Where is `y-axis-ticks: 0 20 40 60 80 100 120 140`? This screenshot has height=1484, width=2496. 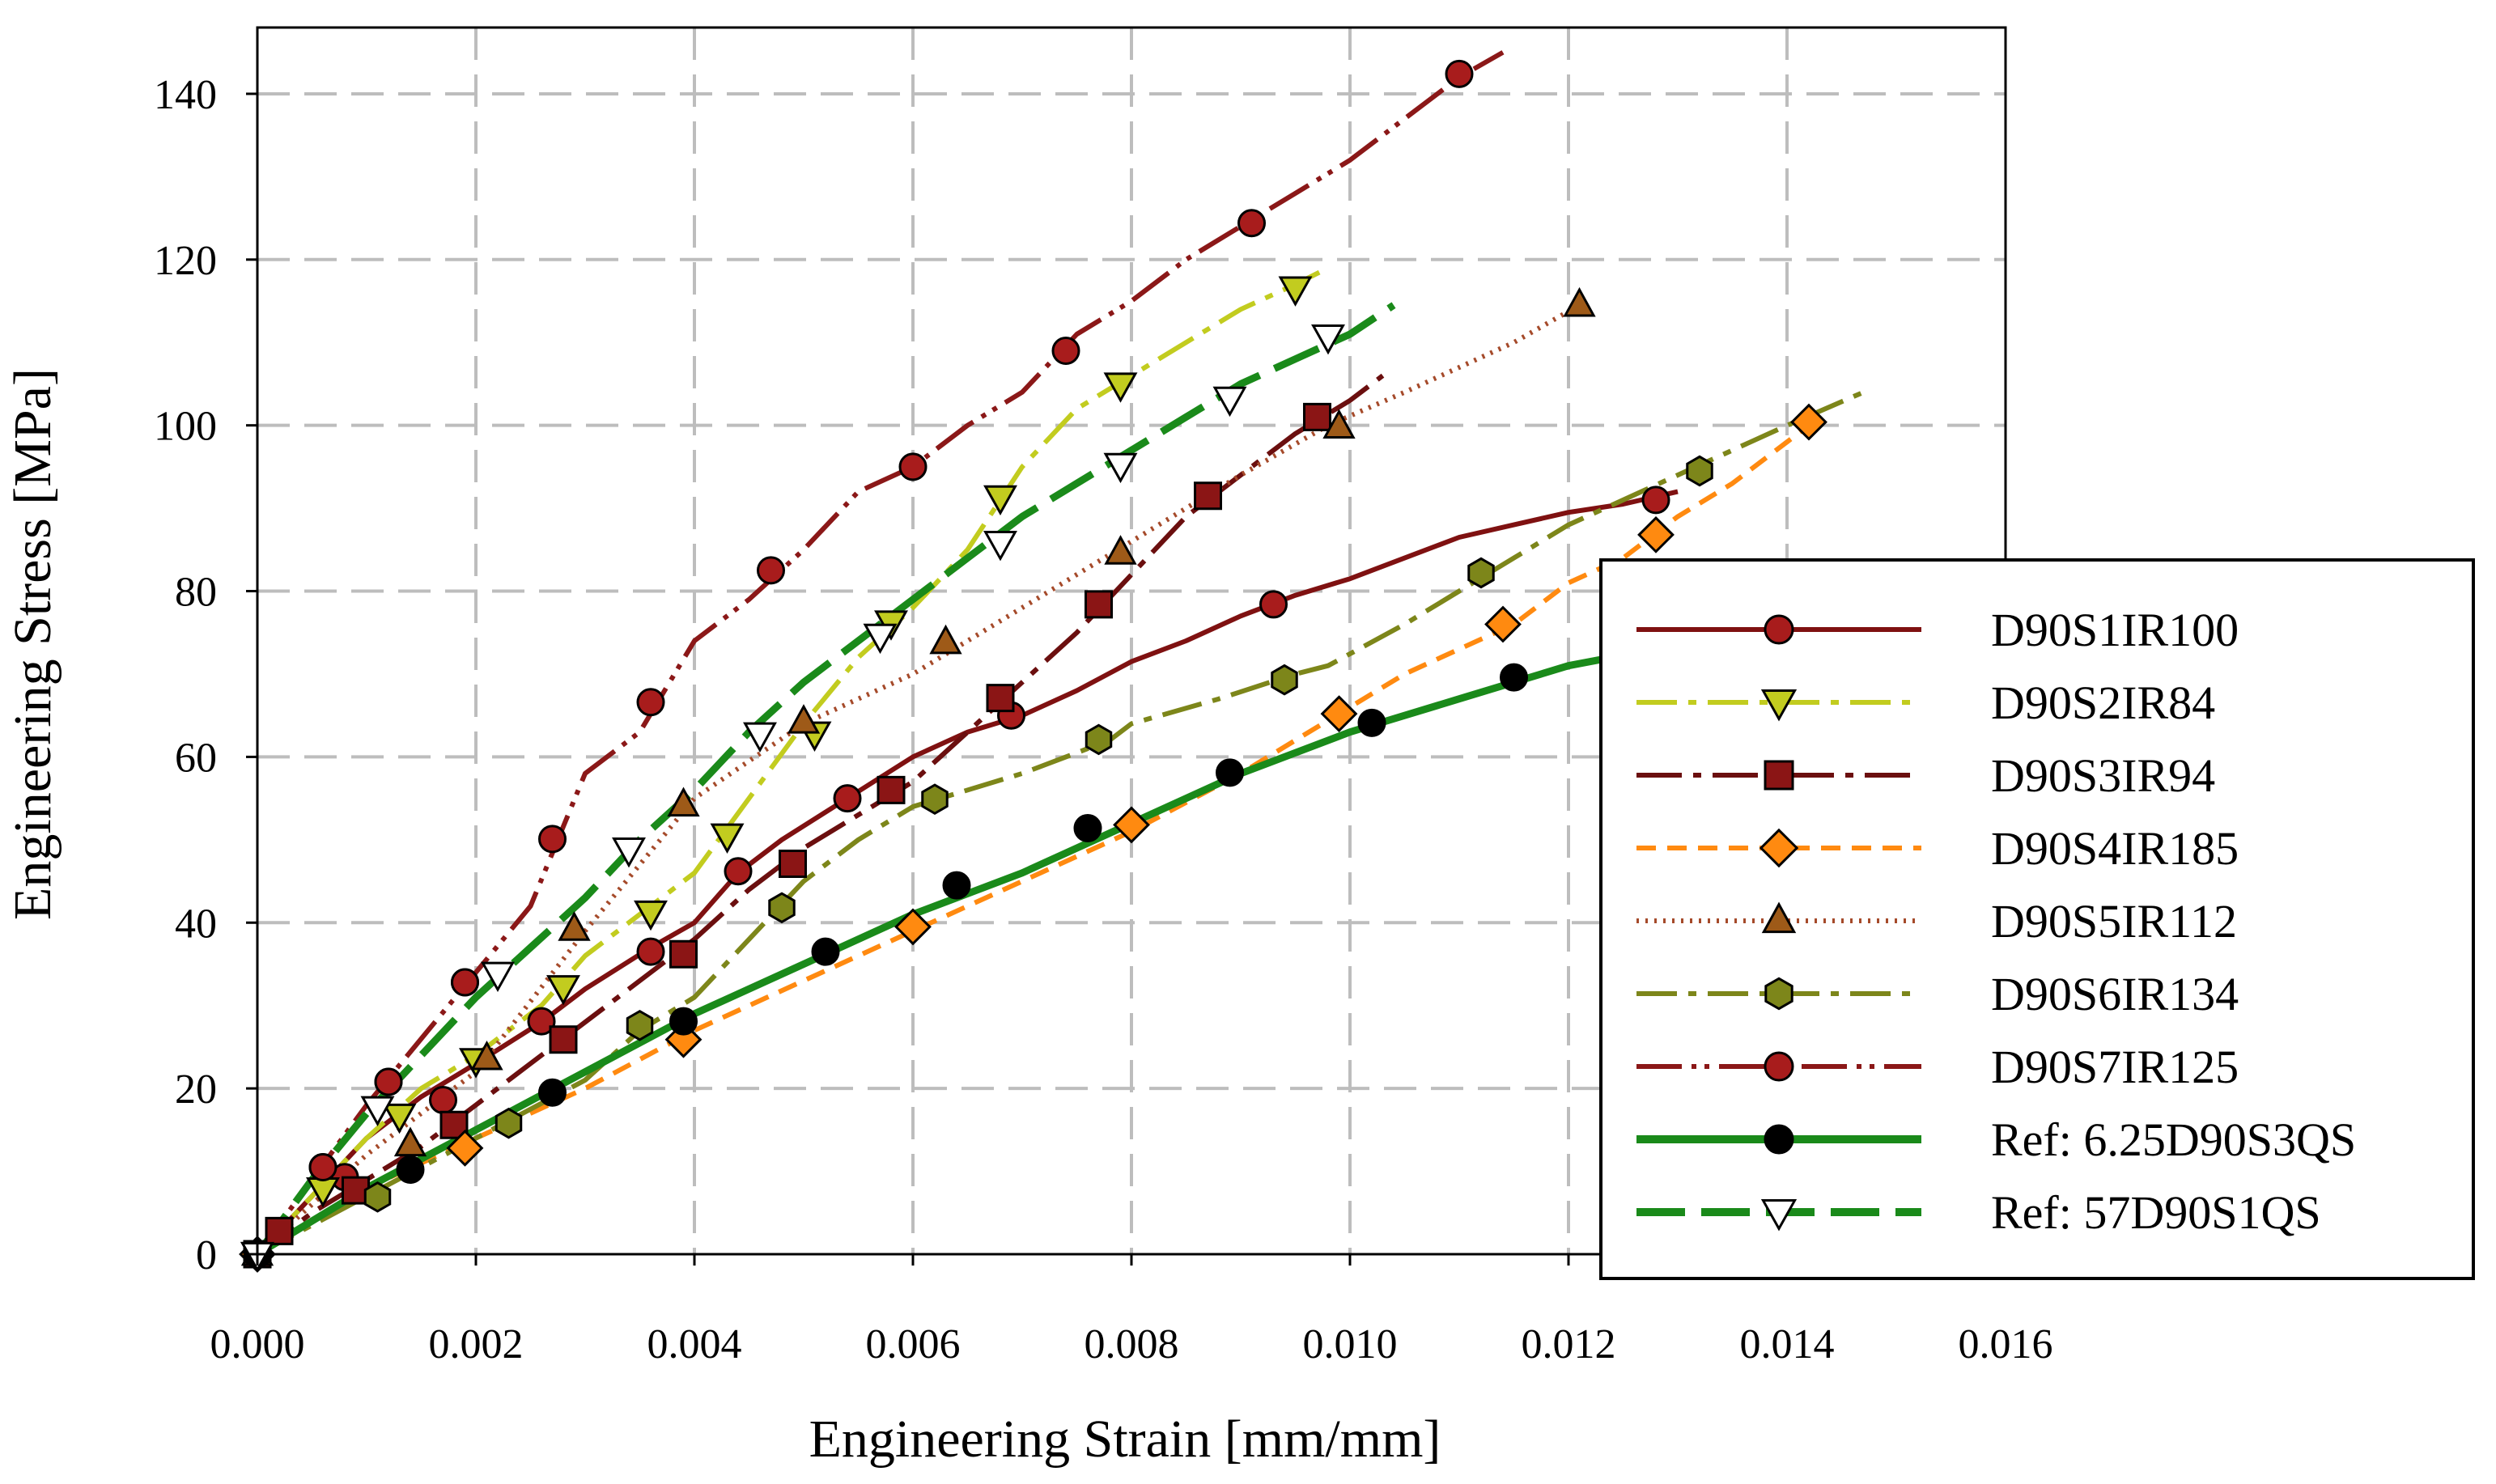 y-axis-ticks: 0 20 40 60 80 100 120 140 is located at coordinates (206, 675).